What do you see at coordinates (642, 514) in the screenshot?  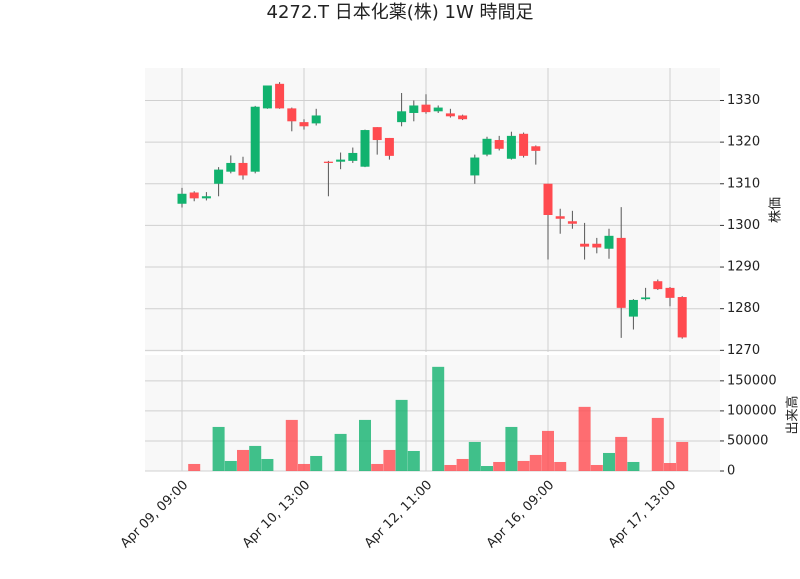 I see `x-tick-label: Apr 17, 13:00` at bounding box center [642, 514].